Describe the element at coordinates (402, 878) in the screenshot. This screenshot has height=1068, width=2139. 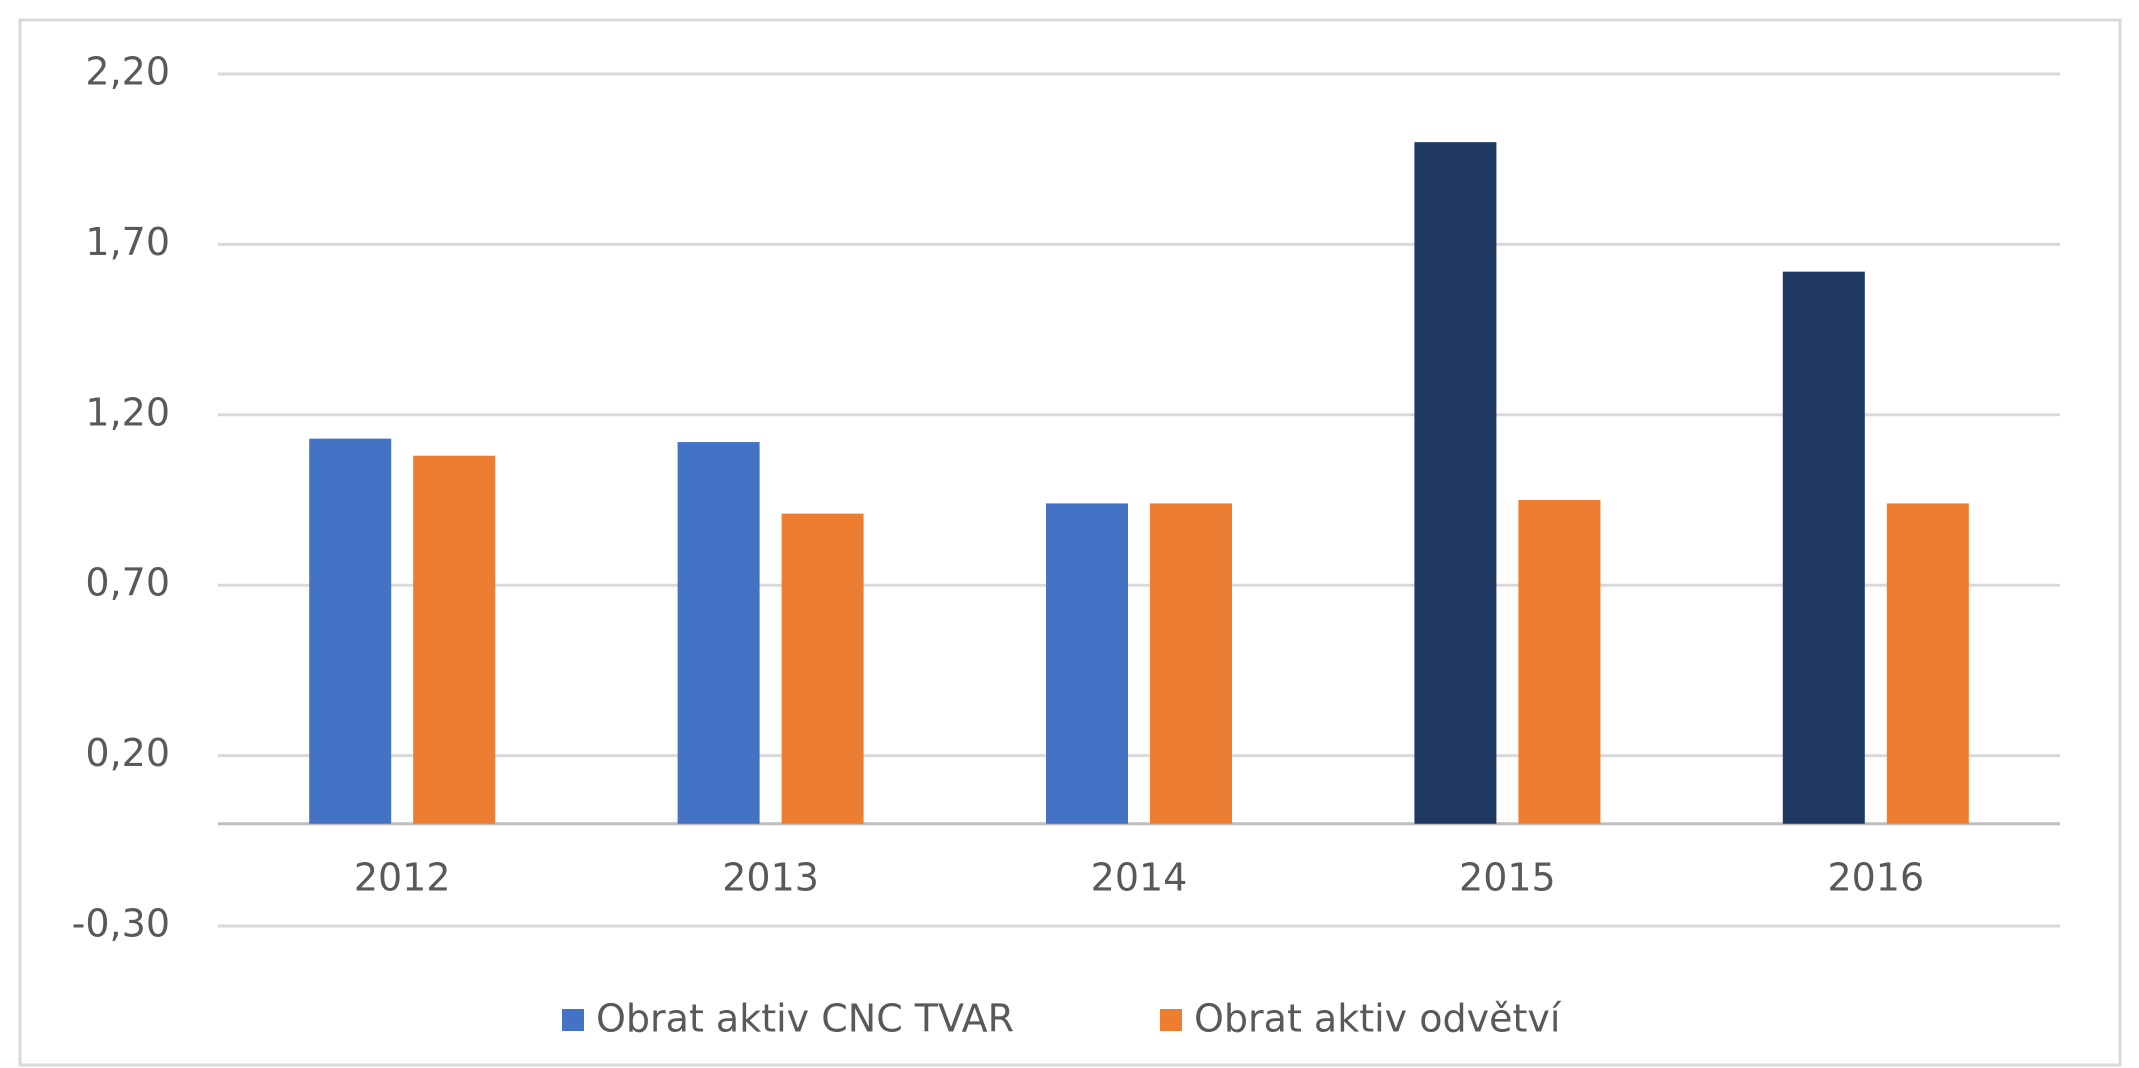
I see `x-tick-label: 2012` at that location.